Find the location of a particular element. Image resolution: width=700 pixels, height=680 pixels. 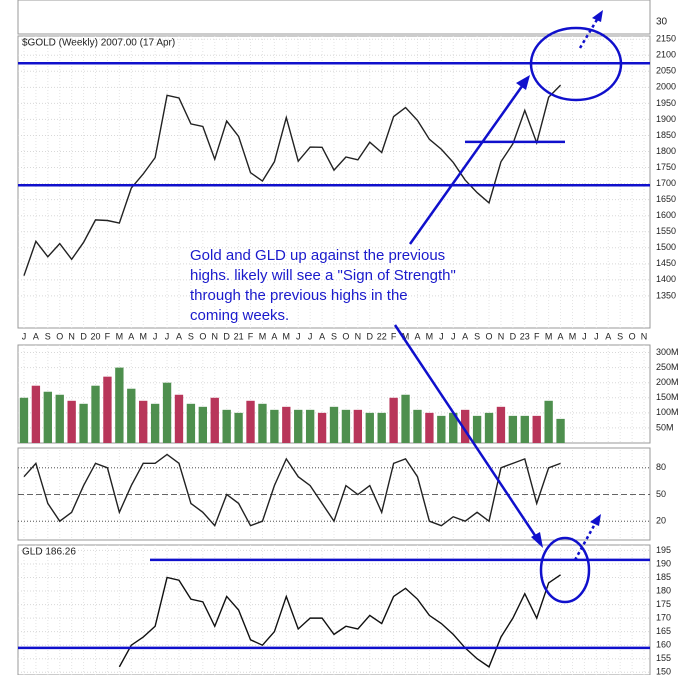

y-tick-label: 1550 is located at coordinates (666, 231).